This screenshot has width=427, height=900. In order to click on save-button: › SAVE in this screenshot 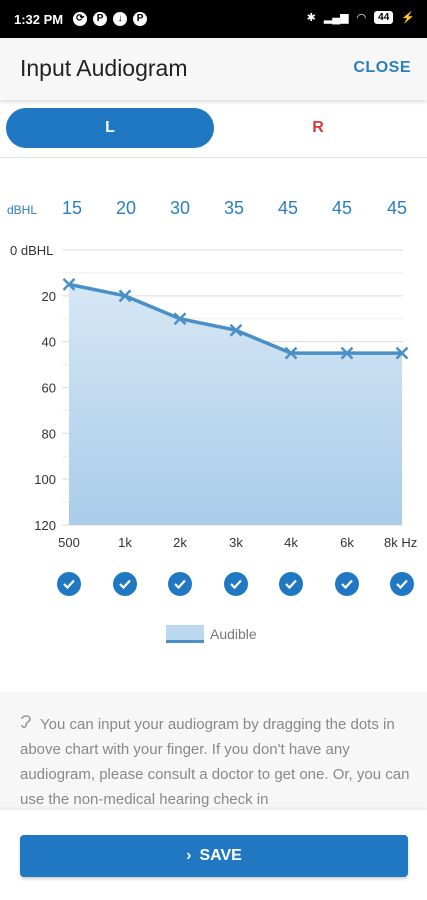, I will do `click(214, 856)`.